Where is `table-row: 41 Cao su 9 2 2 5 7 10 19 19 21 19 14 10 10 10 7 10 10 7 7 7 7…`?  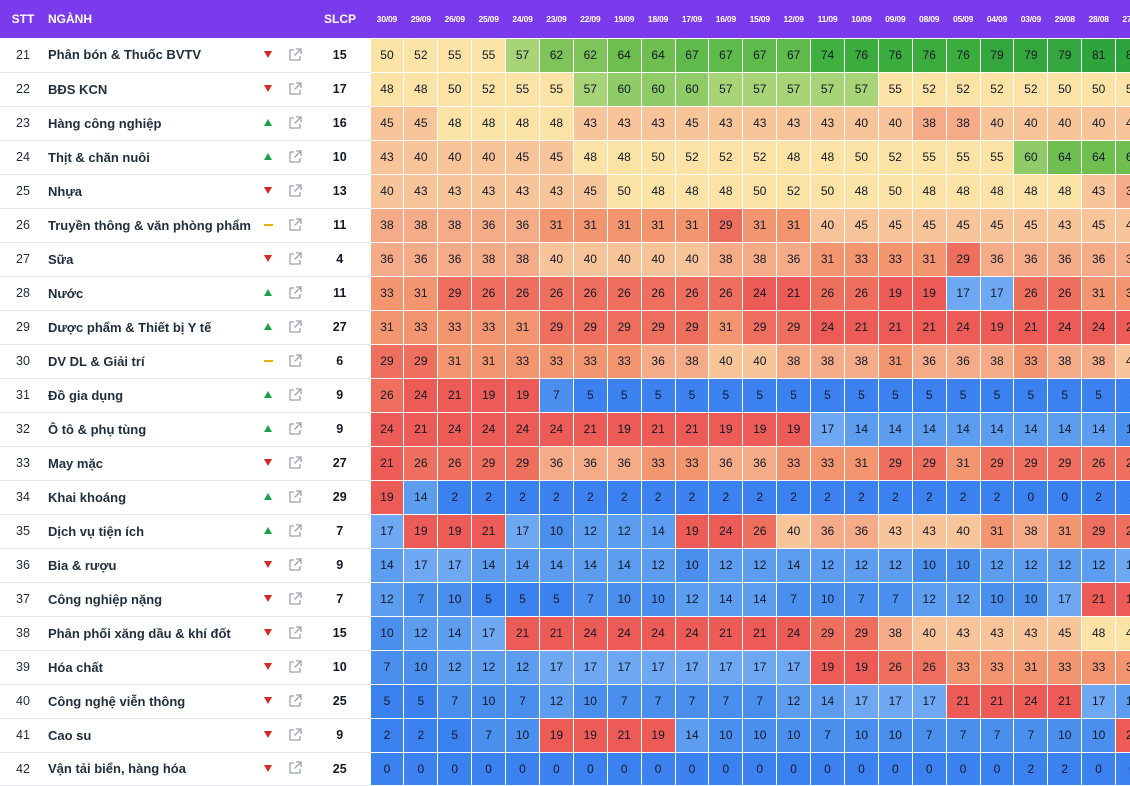 table-row: 41 Cao su 9 2 2 5 7 10 19 19 21 19 14 10 10 10 7 10 10 7 7 7 7… is located at coordinates (565, 735).